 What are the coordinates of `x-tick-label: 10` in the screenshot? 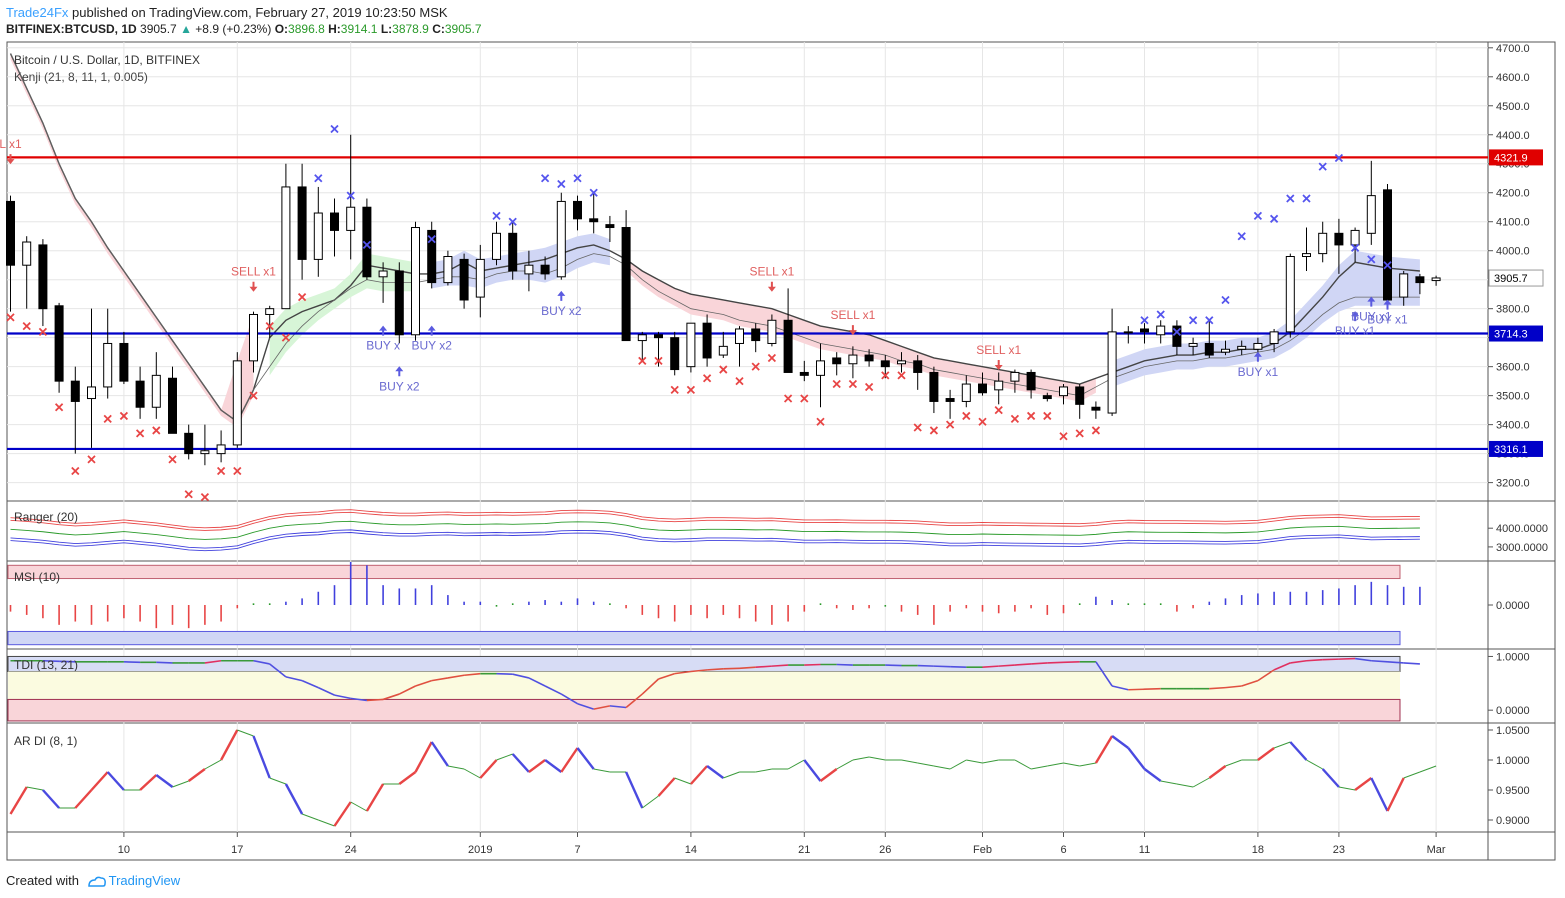 It's located at (124, 850).